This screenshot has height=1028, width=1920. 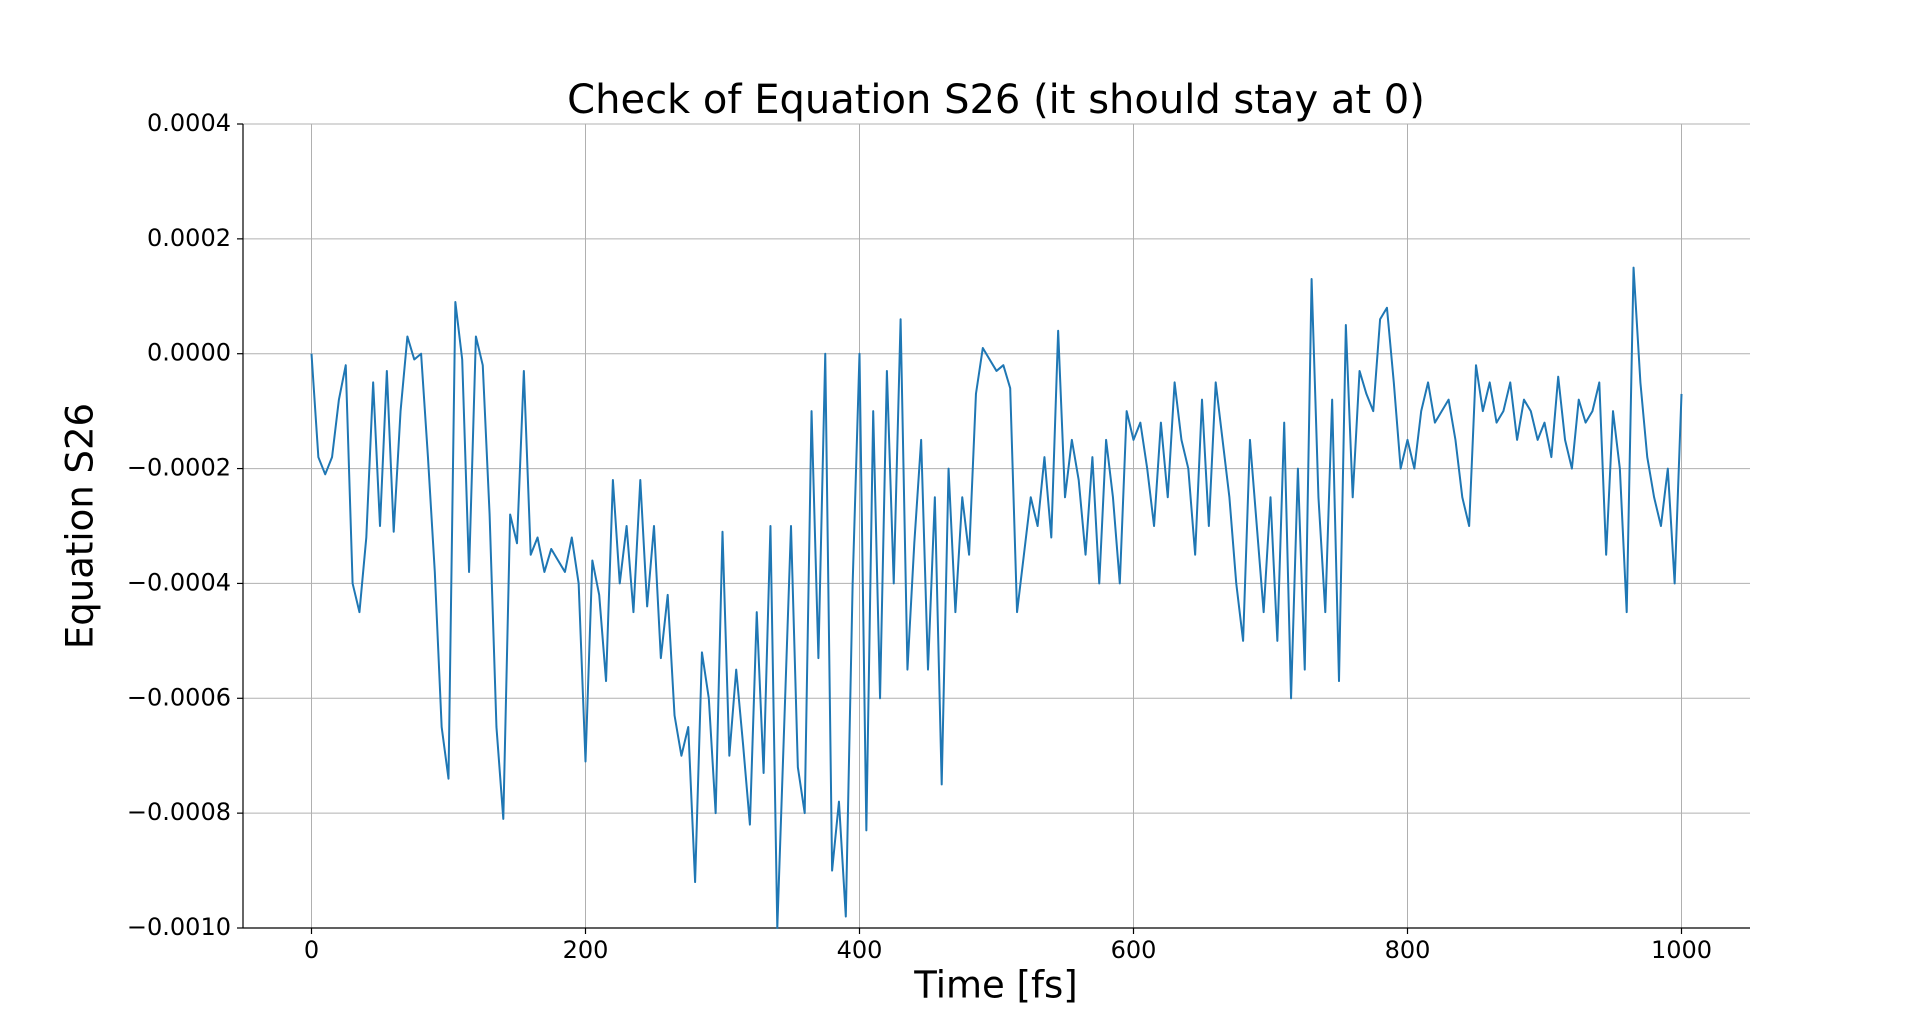 I want to click on y-tick-label: 0.0002, so click(x=189, y=238).